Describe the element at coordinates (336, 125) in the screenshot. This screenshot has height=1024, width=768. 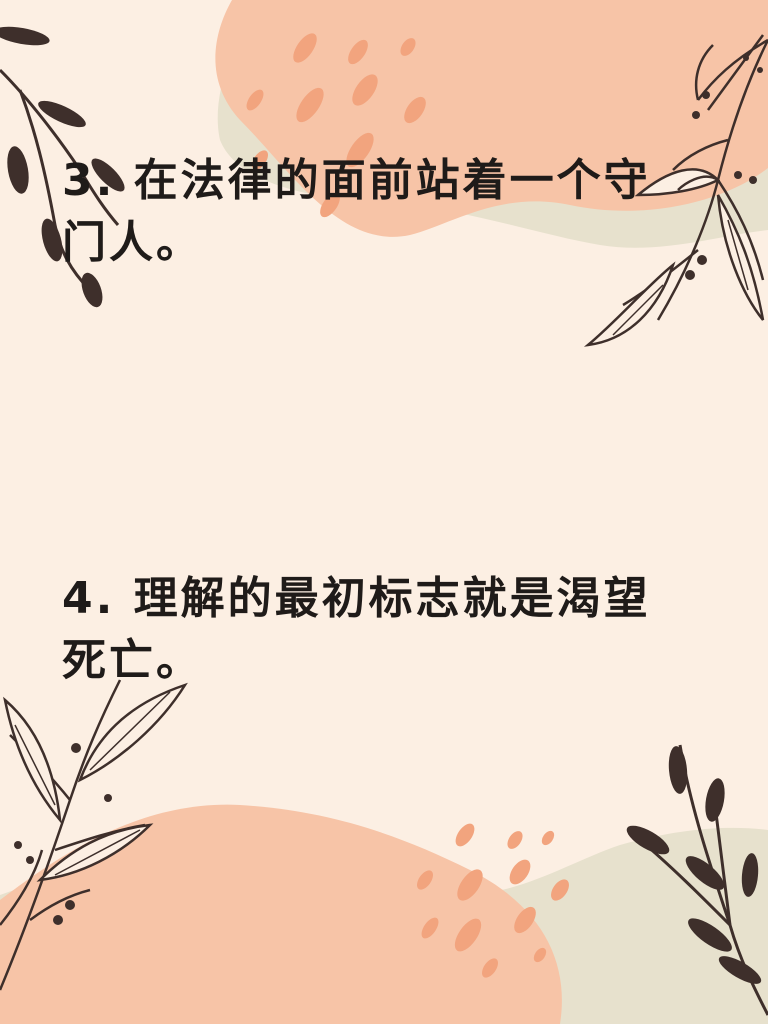
I see `top-dot-cluster` at that location.